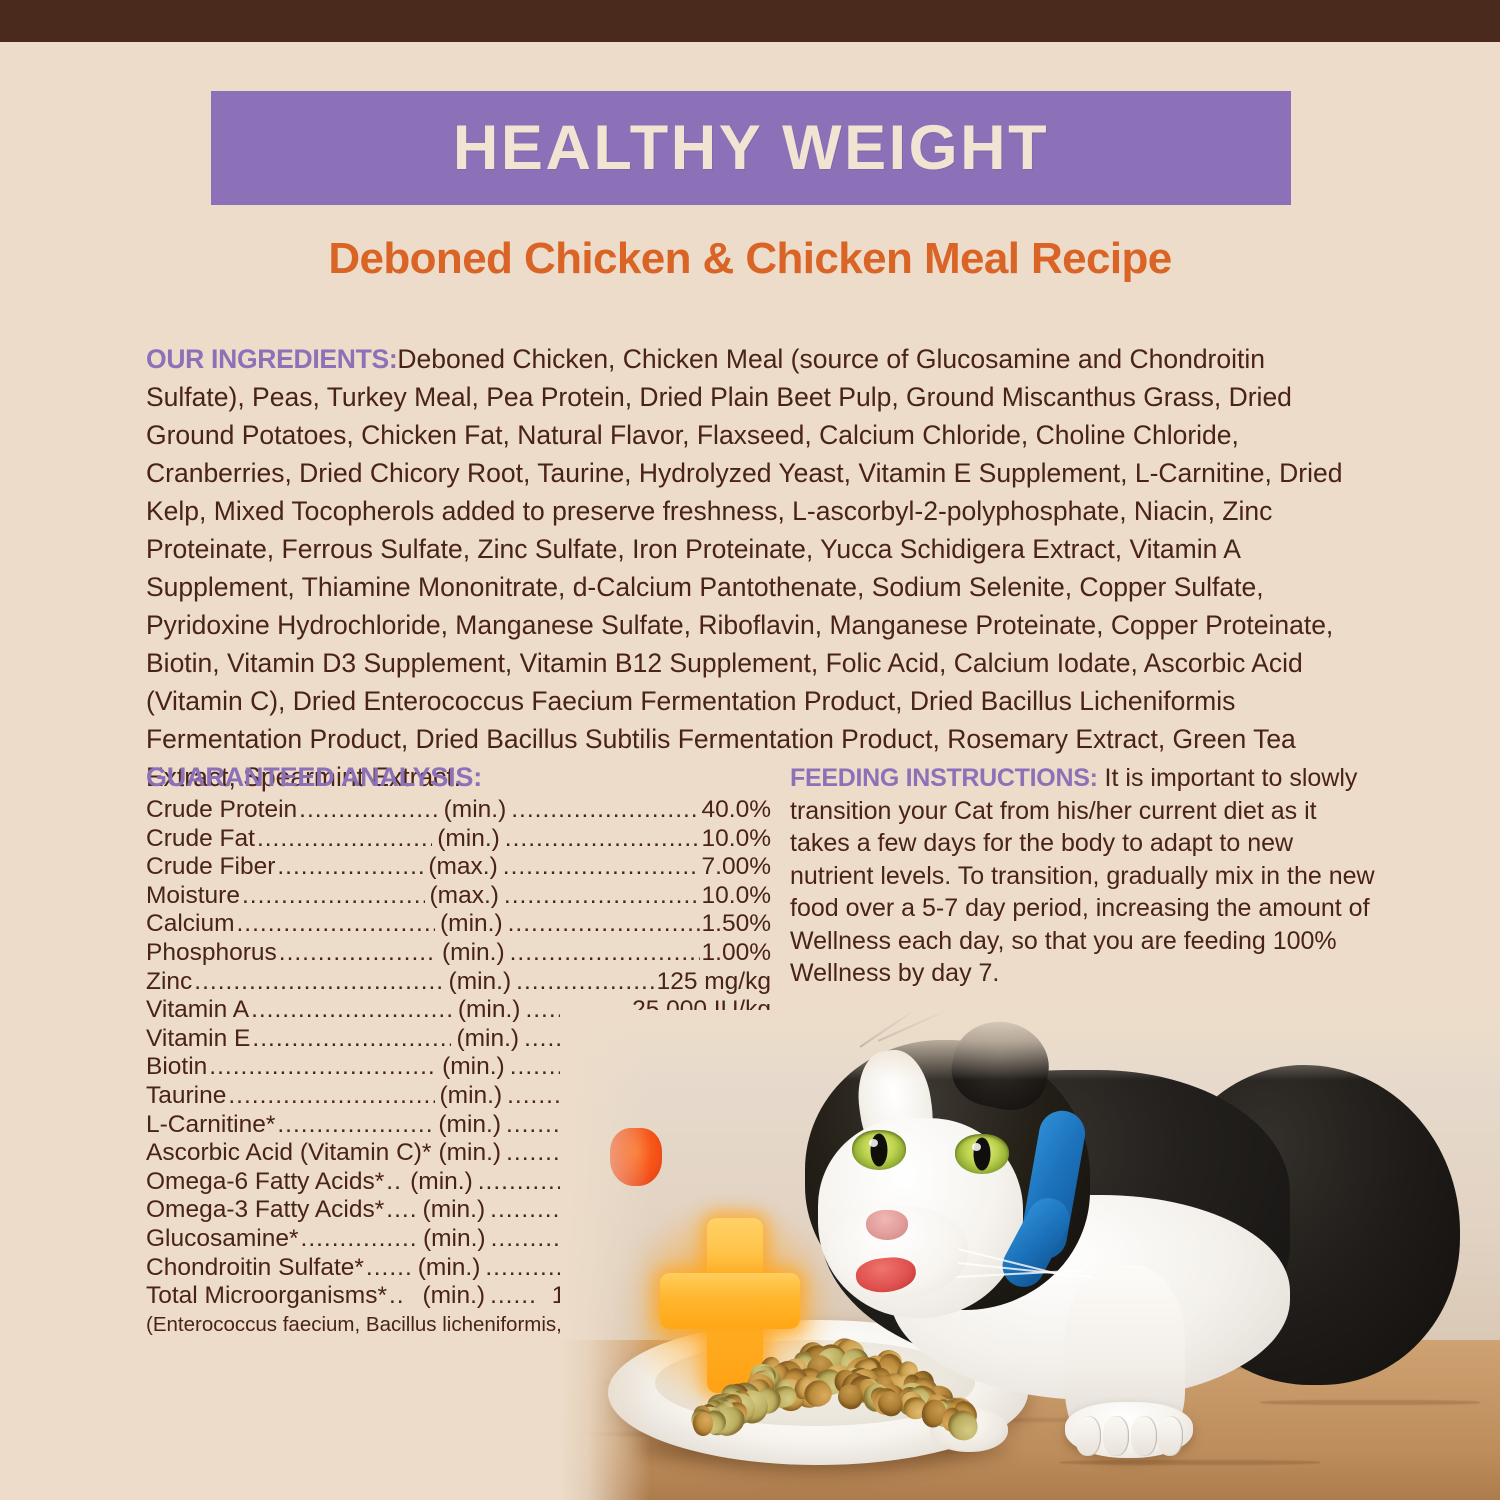  What do you see at coordinates (750, 43) in the screenshot?
I see `top-bar-edge` at bounding box center [750, 43].